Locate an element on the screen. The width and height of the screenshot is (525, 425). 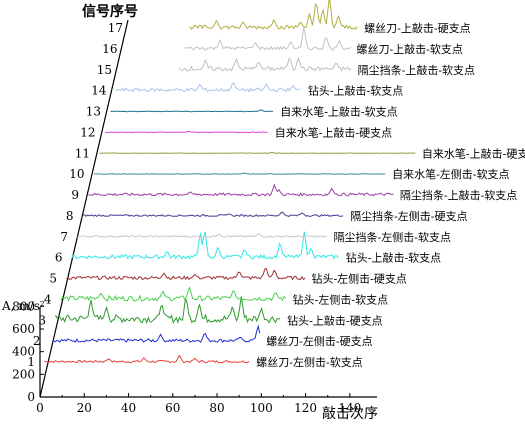
series-name-label: 螺丝刀-左侧击-硬支点 is located at coordinates (319, 341).